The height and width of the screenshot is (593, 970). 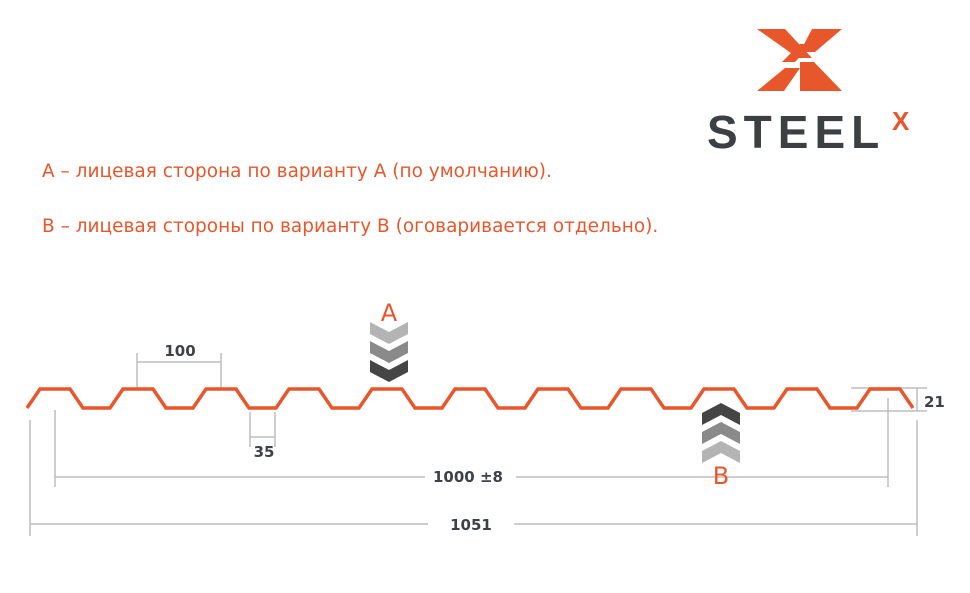 I want to click on logo-text: STEEL, so click(x=796, y=132).